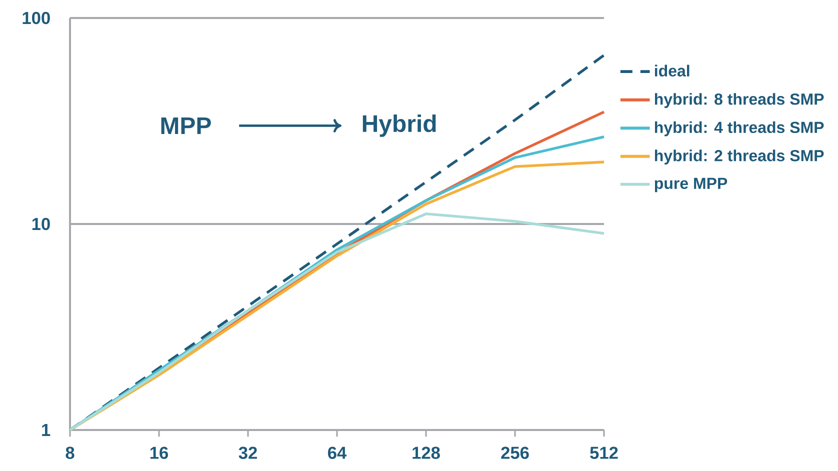 Image resolution: width=838 pixels, height=471 pixels. Describe the element at coordinates (46, 430) in the screenshot. I see `y-tick-label: 1` at that location.